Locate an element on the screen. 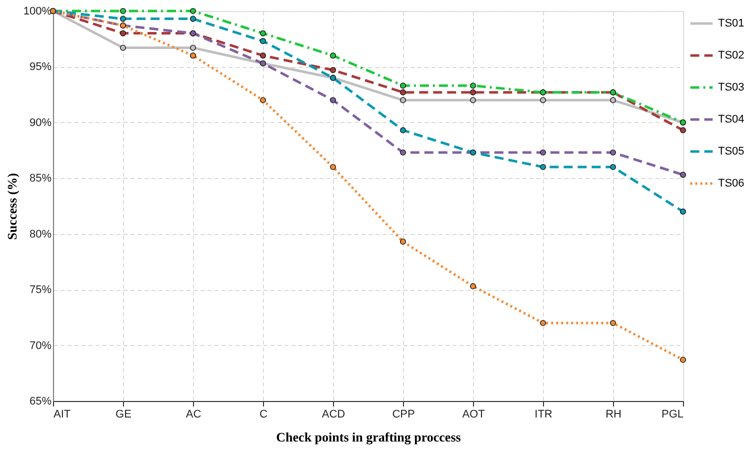 The image size is (751, 459). y-tick-label: 70% is located at coordinates (40, 346).